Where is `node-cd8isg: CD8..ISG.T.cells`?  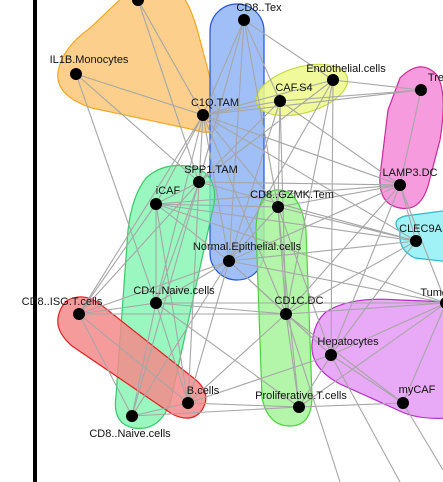
node-cd8isg: CD8..ISG.T.cells is located at coordinates (62, 308).